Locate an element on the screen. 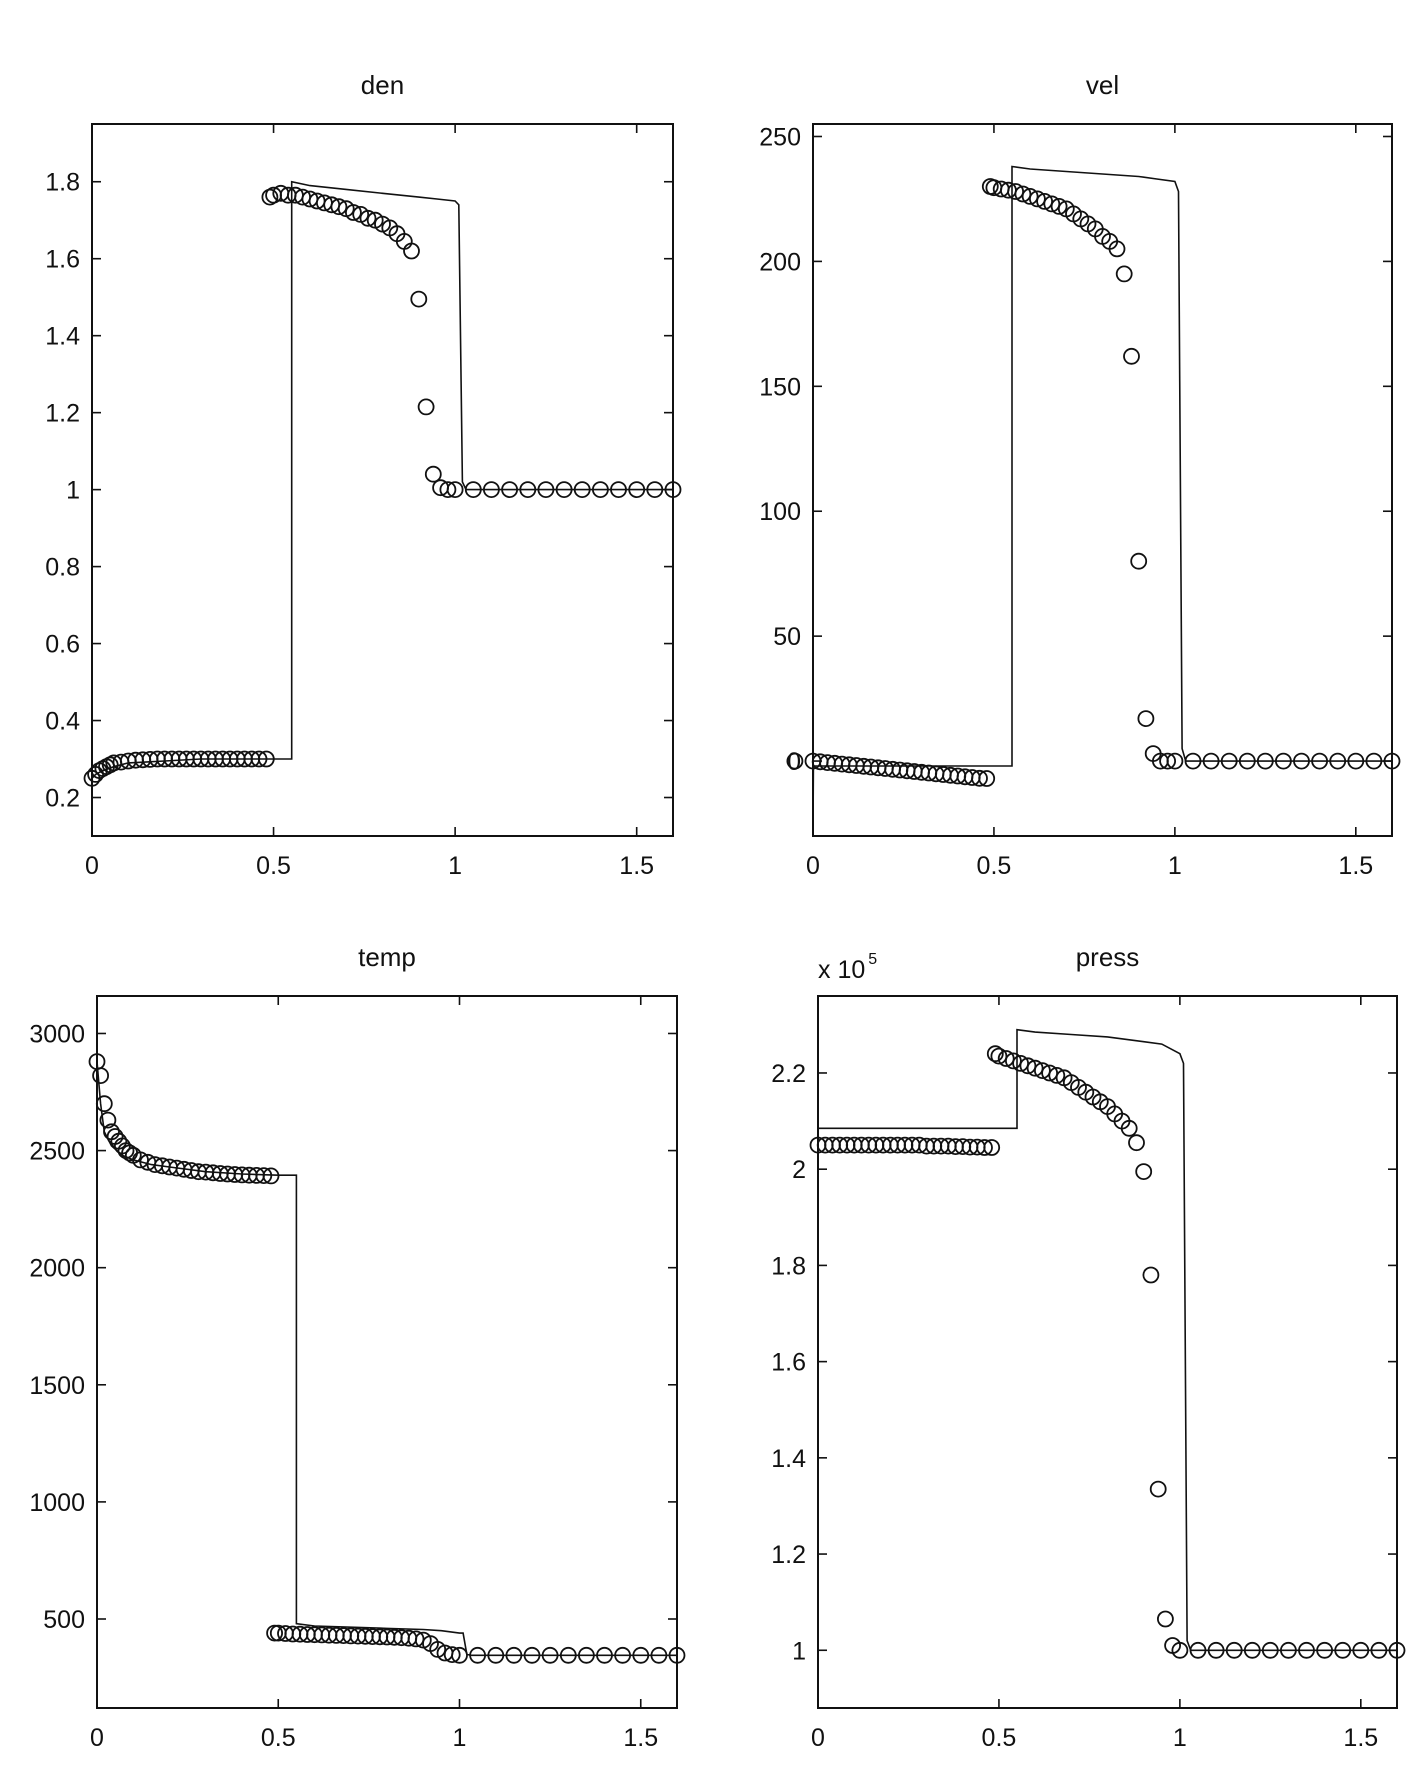 This screenshot has width=1409, height=1778. chart-title: den is located at coordinates (382, 85).